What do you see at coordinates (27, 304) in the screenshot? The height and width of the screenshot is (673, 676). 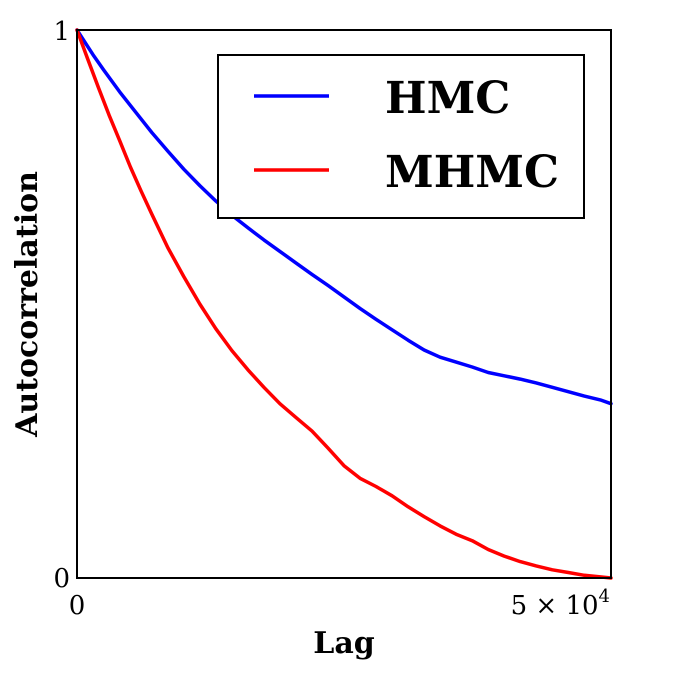 I see `y-axis-label: Autocorrelation` at bounding box center [27, 304].